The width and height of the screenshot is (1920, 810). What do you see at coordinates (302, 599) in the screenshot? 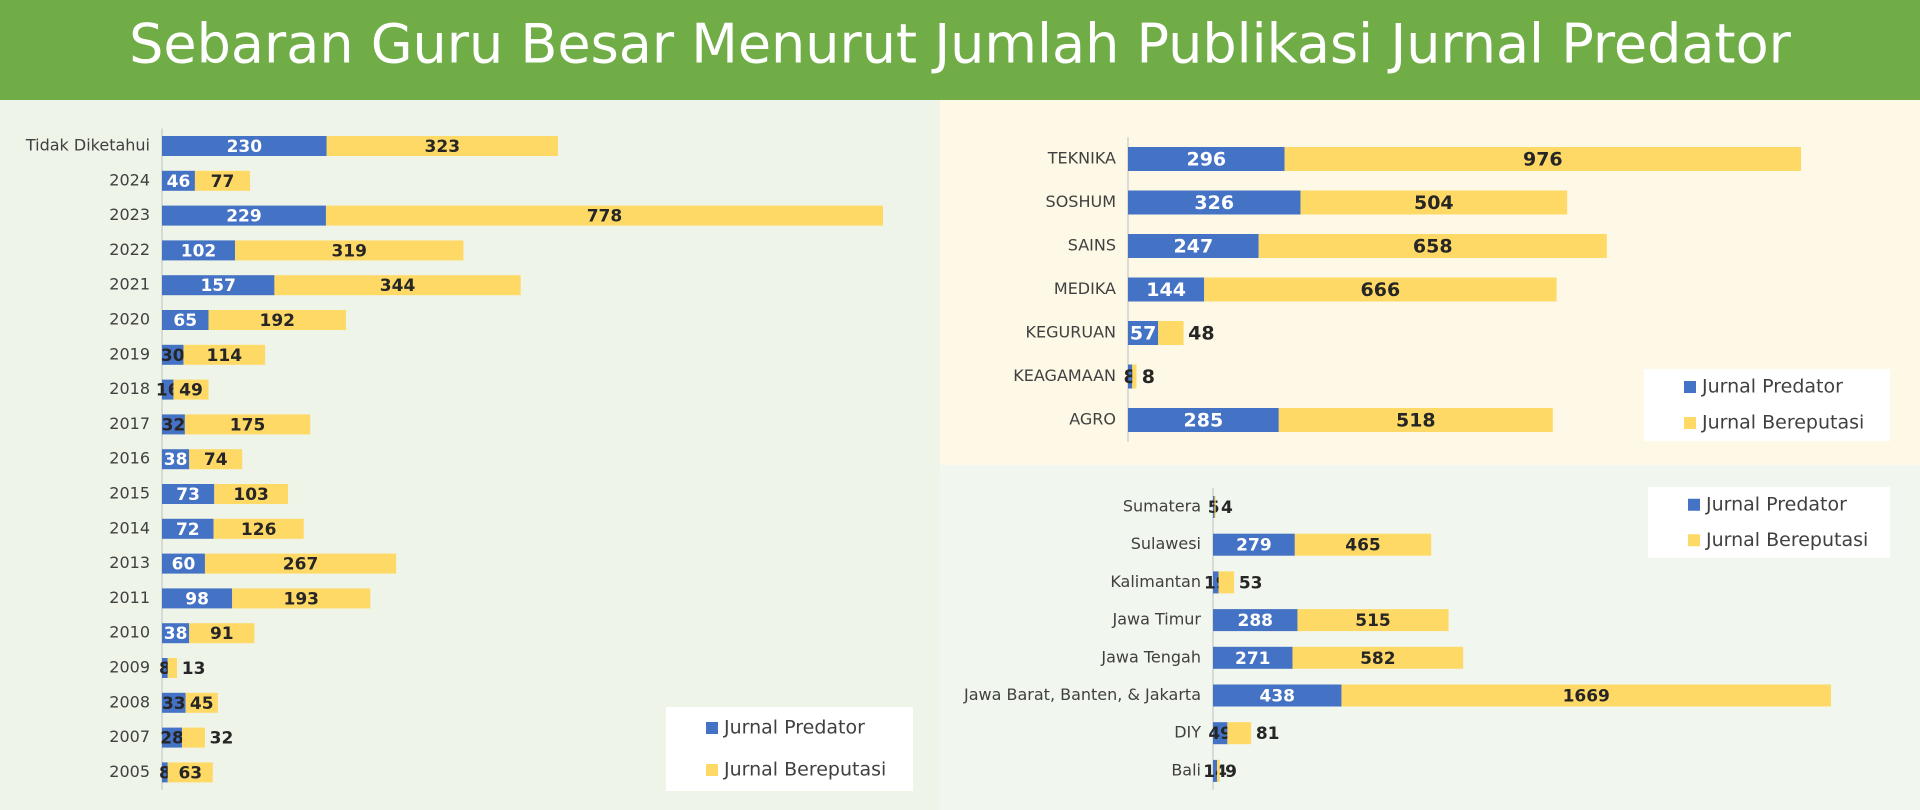
I see `value-label: 193` at bounding box center [302, 599].